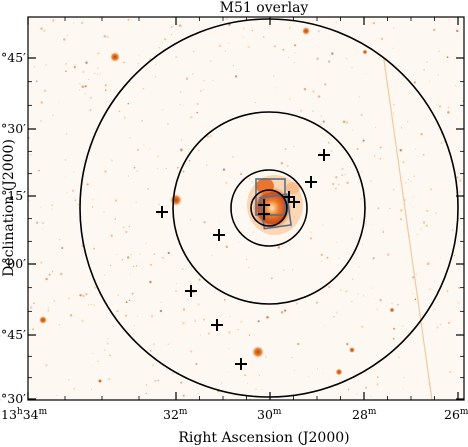 This screenshot has height=447, width=468. Describe the element at coordinates (408, 229) in the screenshot. I see `satellite-trail` at that location.